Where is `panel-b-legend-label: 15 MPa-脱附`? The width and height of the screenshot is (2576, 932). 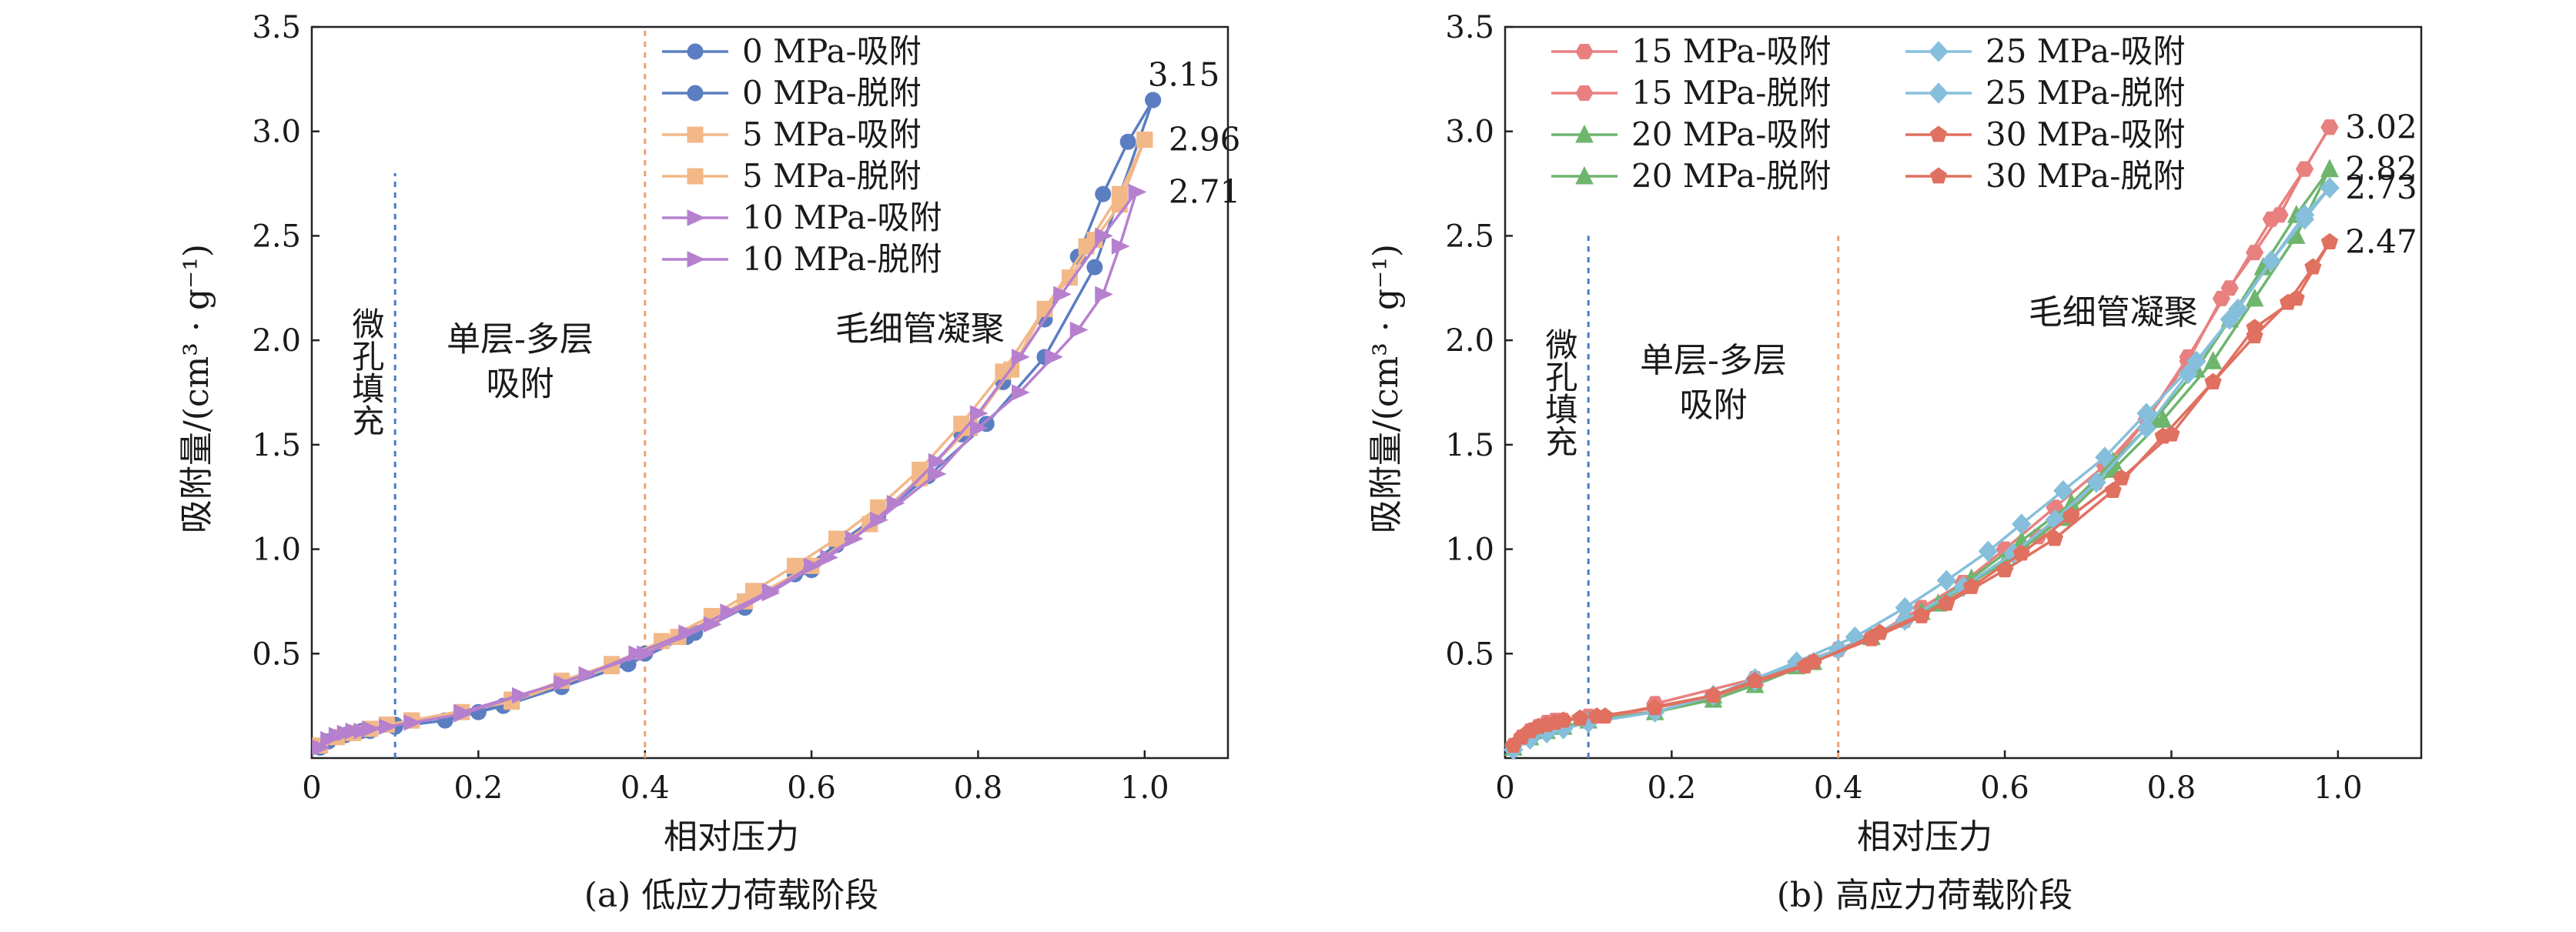
panel-b-legend-label: 15 MPa-脱附 is located at coordinates (1731, 93).